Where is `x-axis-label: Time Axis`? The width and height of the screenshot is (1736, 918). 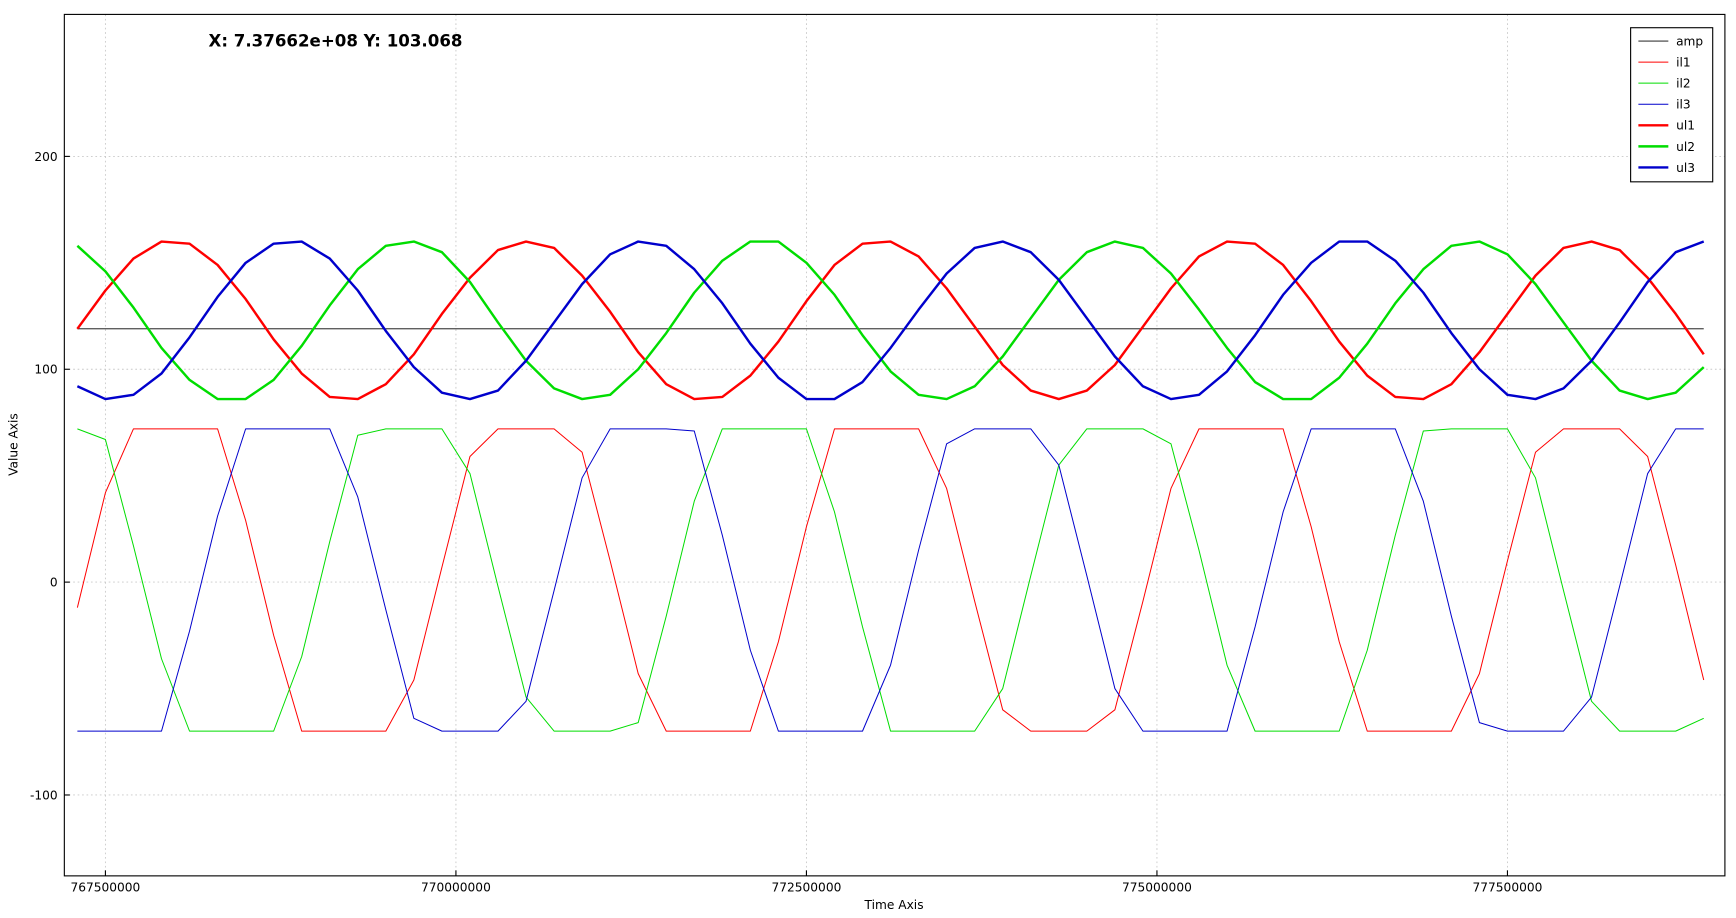
x-axis-label: Time Axis is located at coordinates (894, 905).